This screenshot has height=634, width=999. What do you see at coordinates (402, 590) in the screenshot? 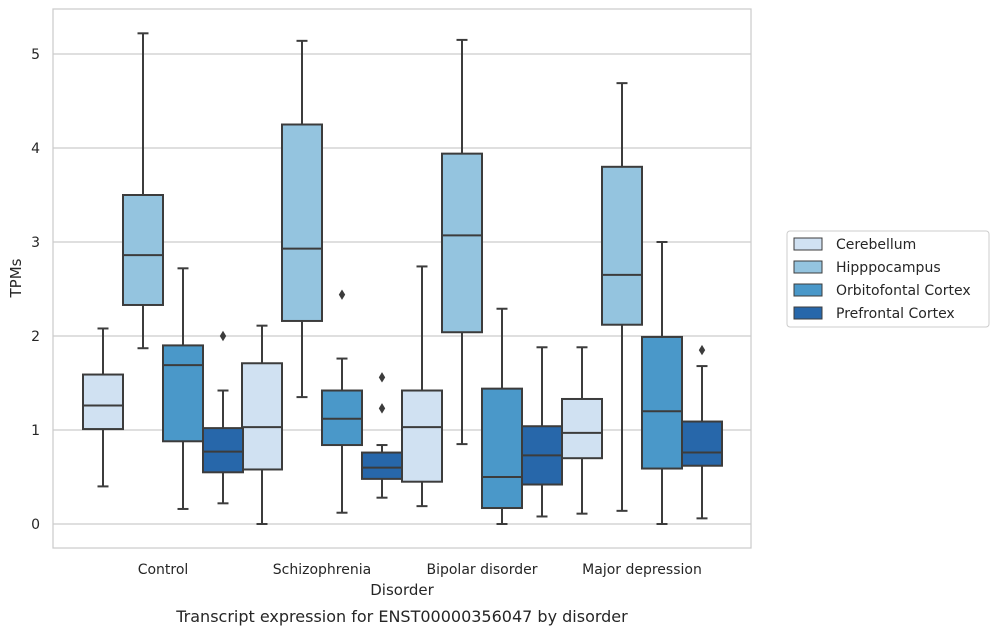
I see `x-axis-label: Disorder` at bounding box center [402, 590].